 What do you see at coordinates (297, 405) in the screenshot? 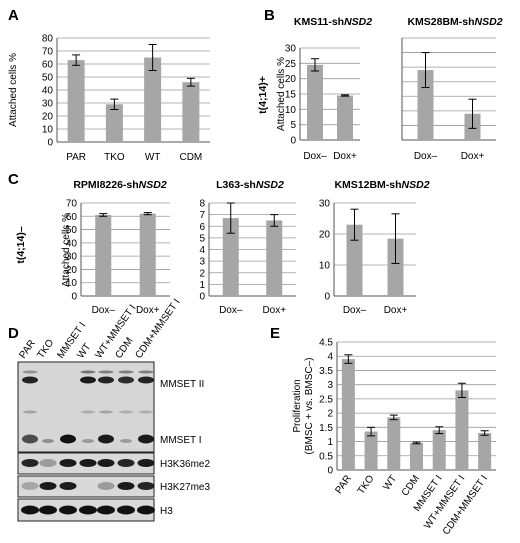
I see `y-axis-label: Proliferation` at bounding box center [297, 405].